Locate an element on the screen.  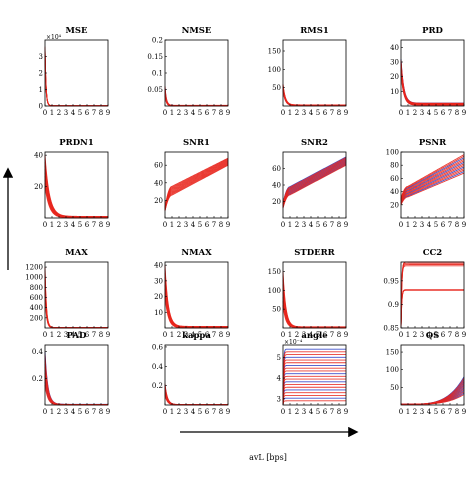
y-tick-label: 1 is located at coordinates (41, 90).